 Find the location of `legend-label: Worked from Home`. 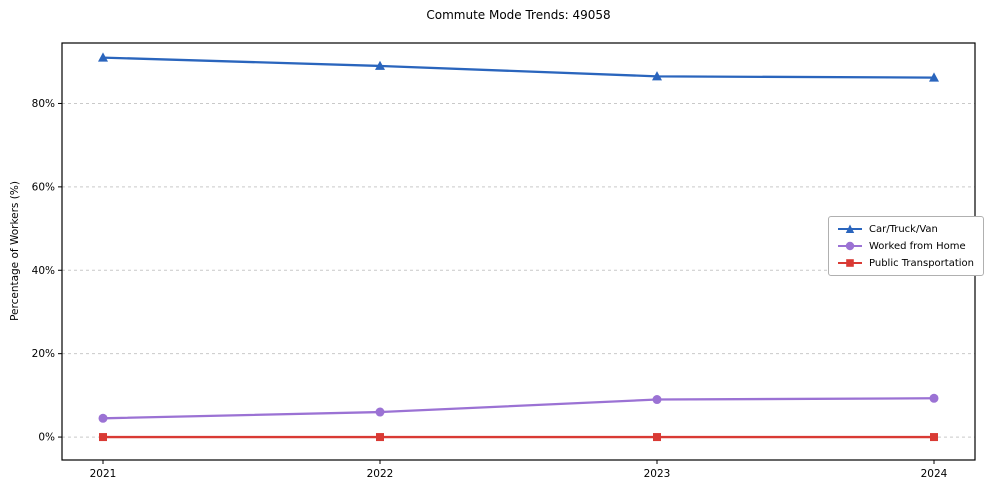

legend-label: Worked from Home is located at coordinates (917, 246).